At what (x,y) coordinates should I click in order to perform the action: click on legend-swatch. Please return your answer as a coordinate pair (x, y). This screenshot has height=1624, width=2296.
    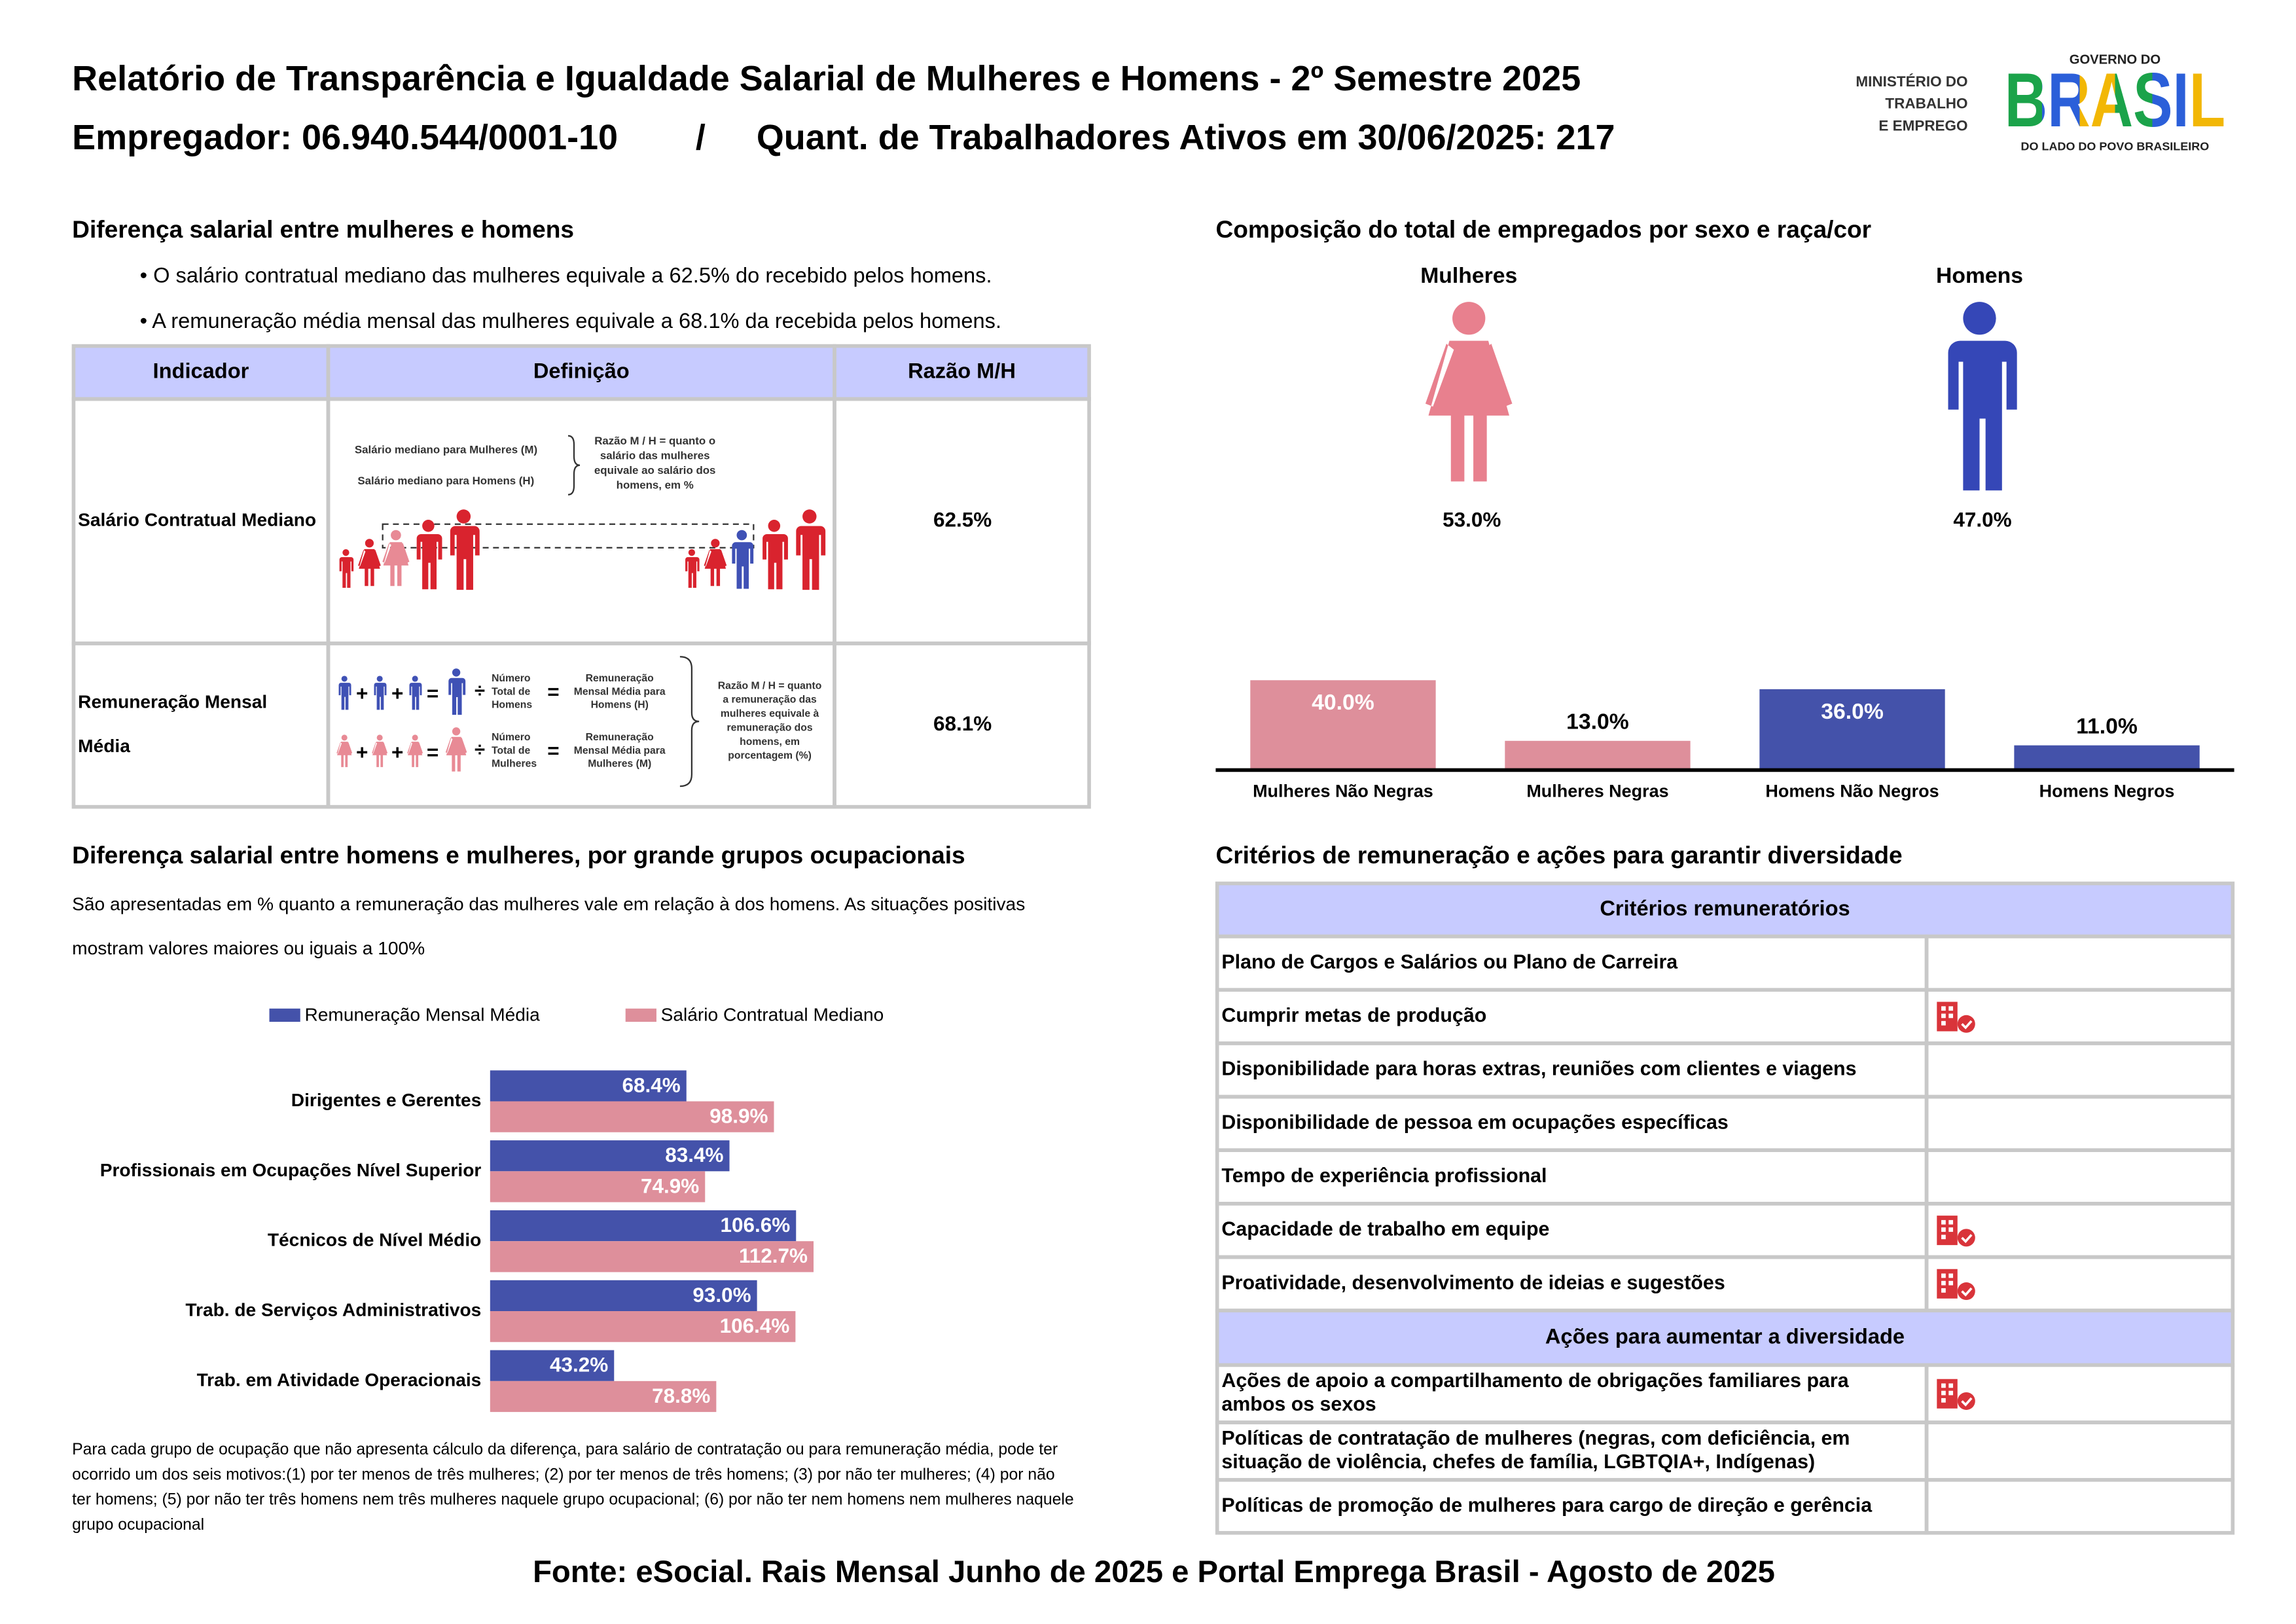
    Looking at the image, I should click on (284, 1015).